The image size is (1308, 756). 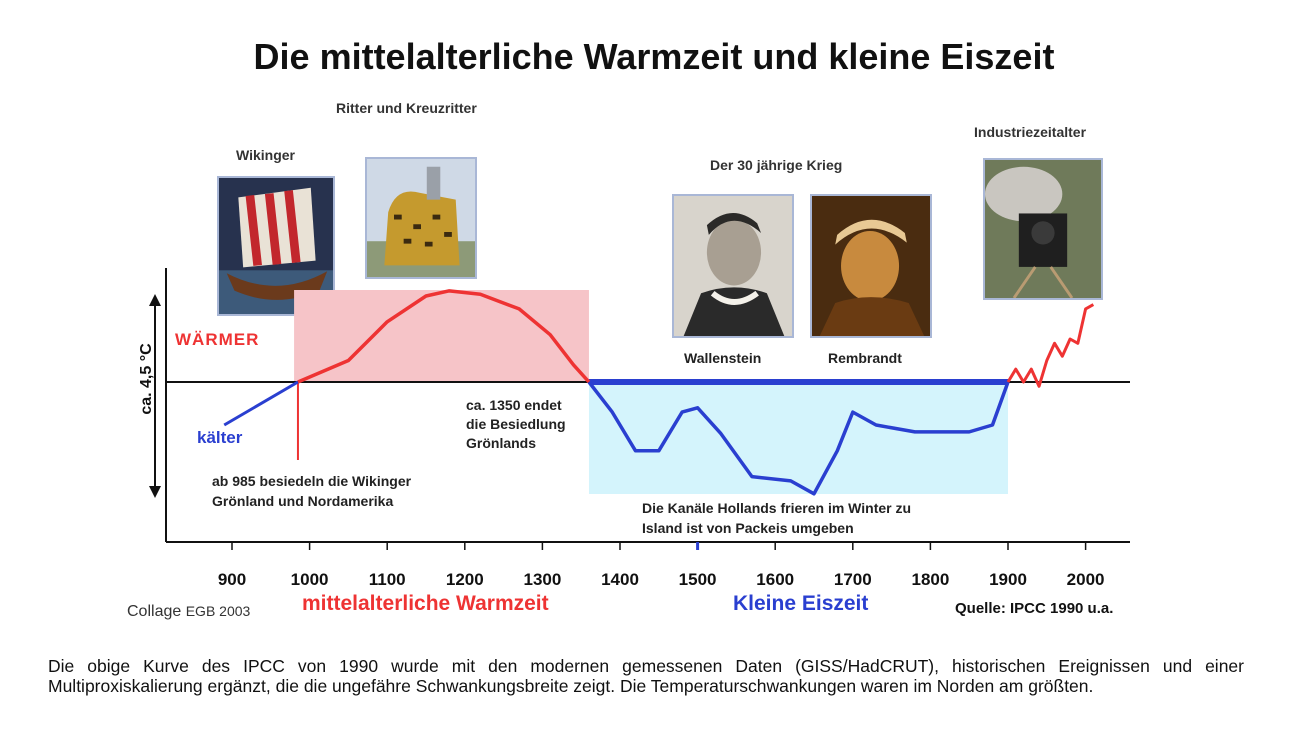 What do you see at coordinates (220, 437) in the screenshot?
I see `colder-label: kälter` at bounding box center [220, 437].